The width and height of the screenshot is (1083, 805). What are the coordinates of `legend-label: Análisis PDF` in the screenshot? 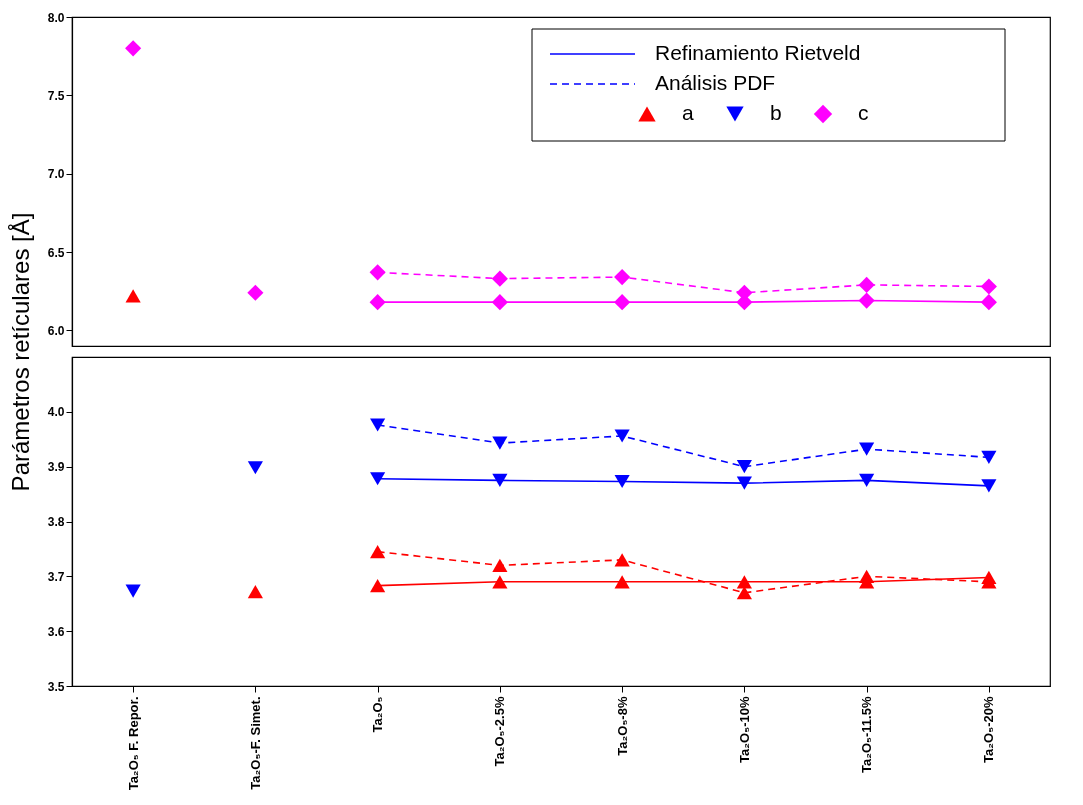 It's located at (715, 82).